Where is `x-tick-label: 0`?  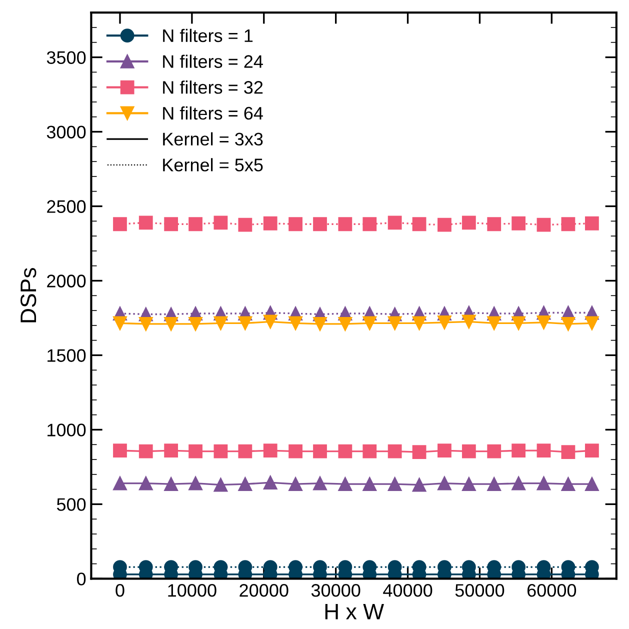 x-tick-label: 0 is located at coordinates (120, 590).